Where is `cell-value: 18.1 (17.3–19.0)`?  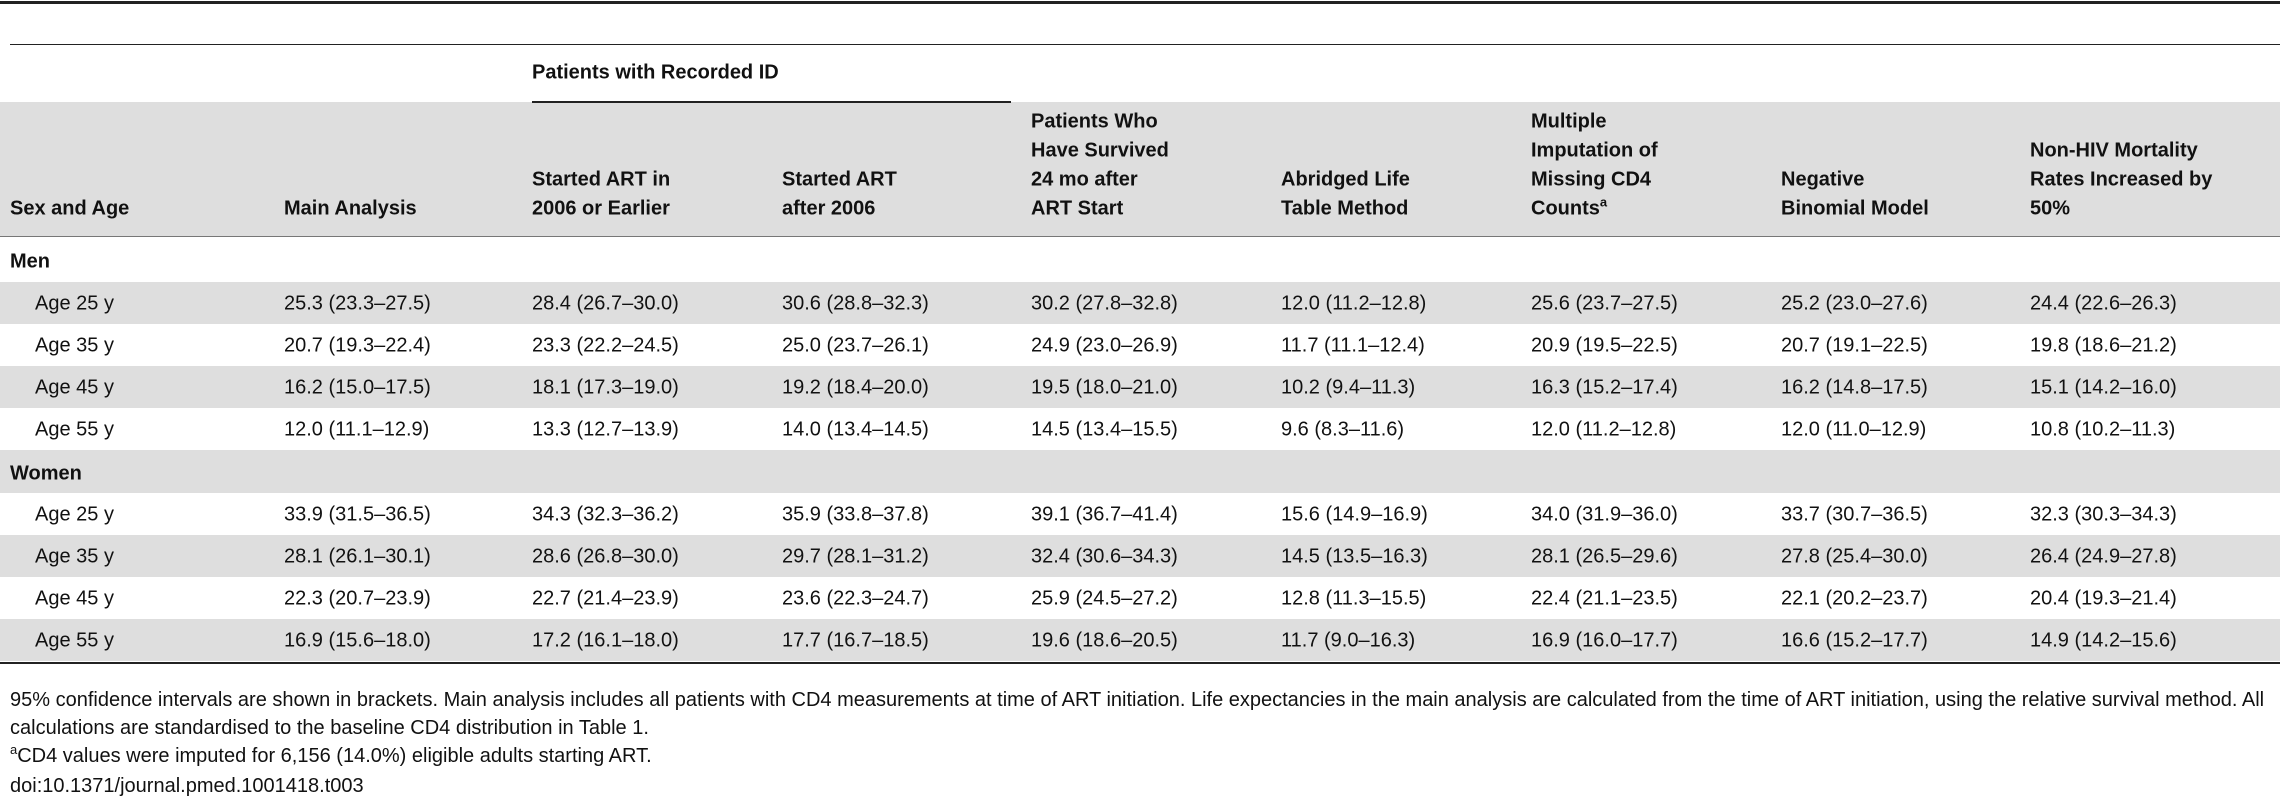
cell-value: 18.1 (17.3–19.0) is located at coordinates (605, 387).